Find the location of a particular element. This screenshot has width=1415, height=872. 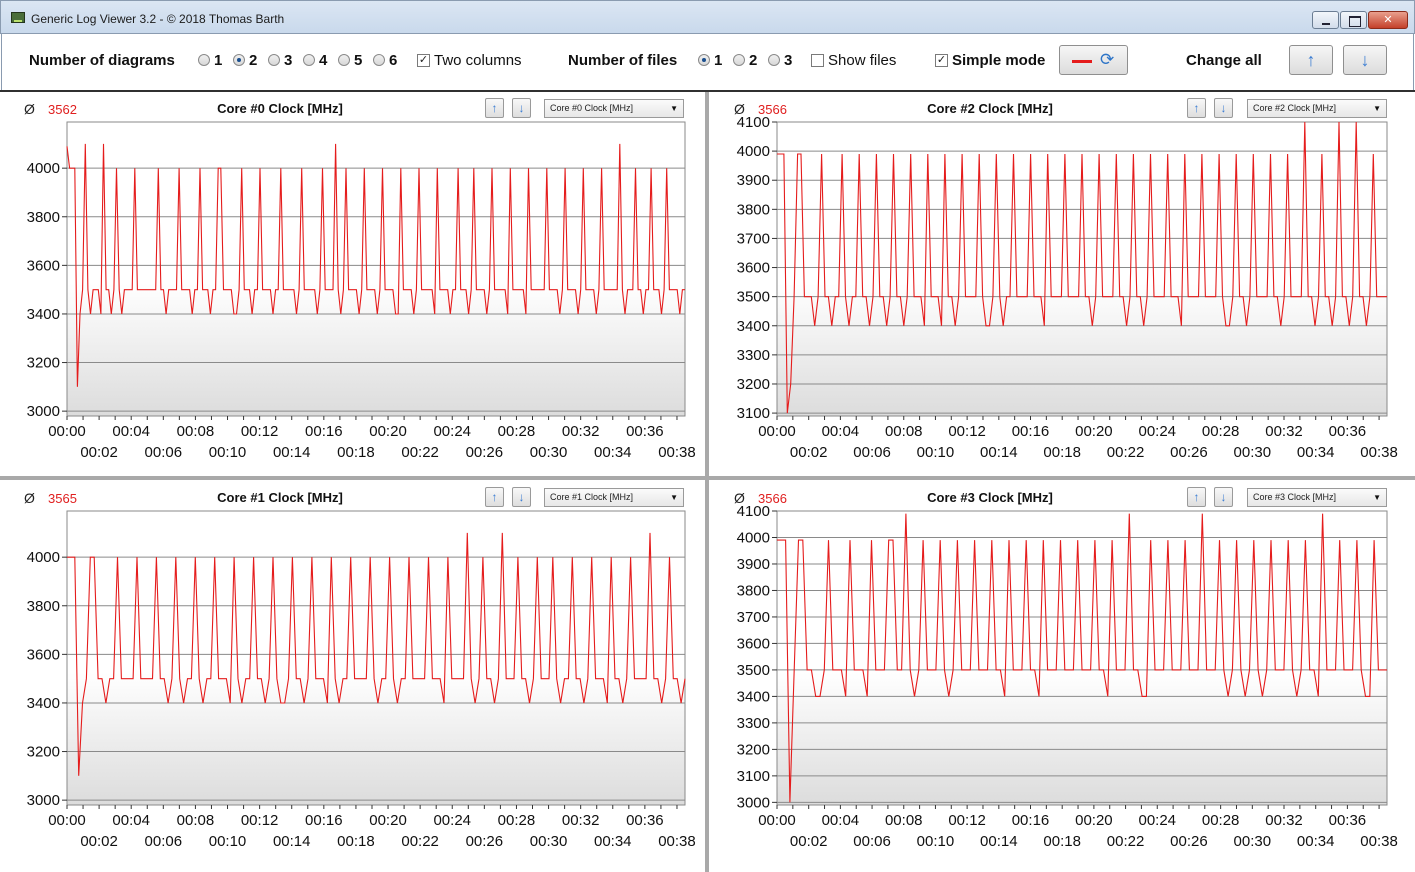

y-tick-label: 3200 is located at coordinates (753, 384).